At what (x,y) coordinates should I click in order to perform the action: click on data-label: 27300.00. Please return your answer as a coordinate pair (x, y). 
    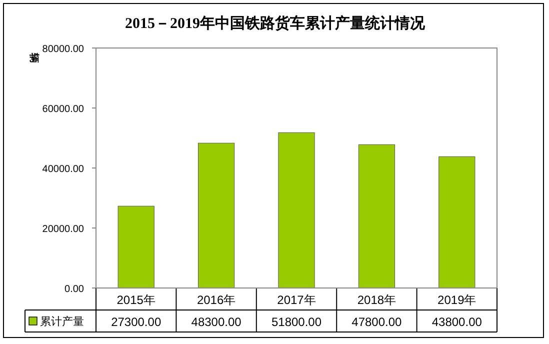
    Looking at the image, I should click on (136, 322).